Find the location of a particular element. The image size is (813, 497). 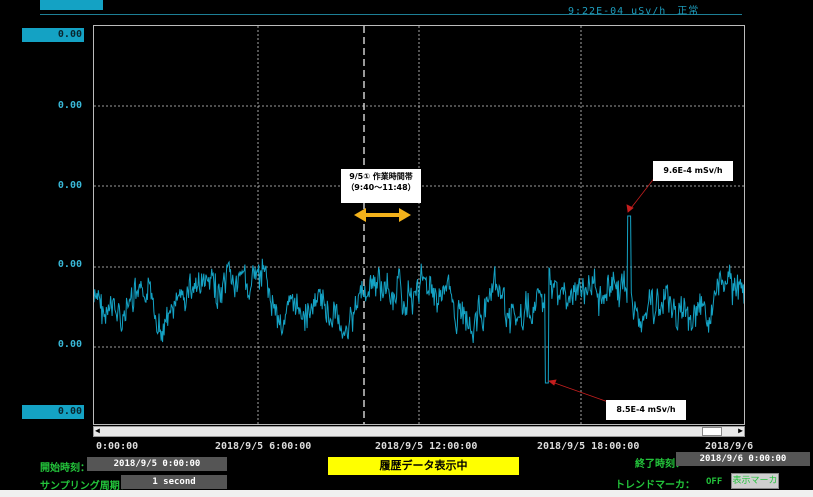

end-time-label: 終了時刻： is located at coordinates (660, 464).